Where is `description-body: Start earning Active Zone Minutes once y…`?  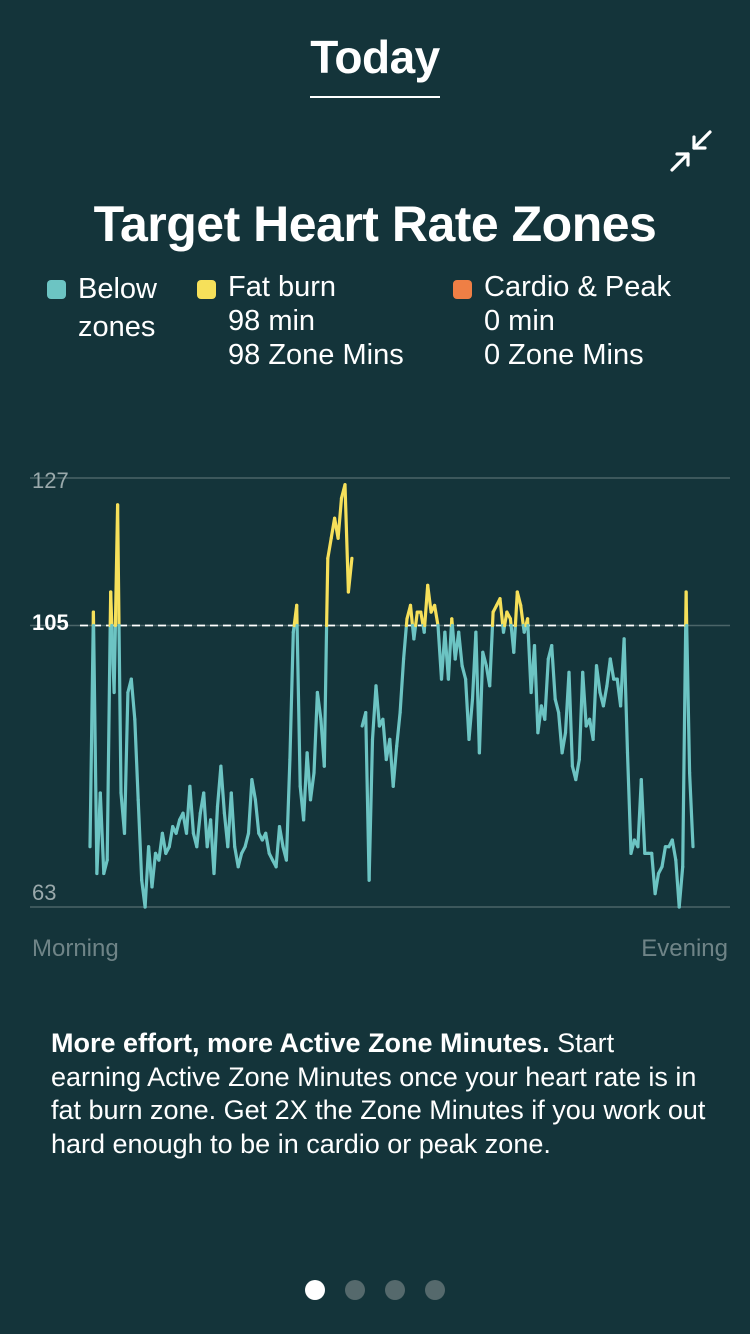
description-body: Start earning Active Zone Minutes once y… is located at coordinates (378, 1093).